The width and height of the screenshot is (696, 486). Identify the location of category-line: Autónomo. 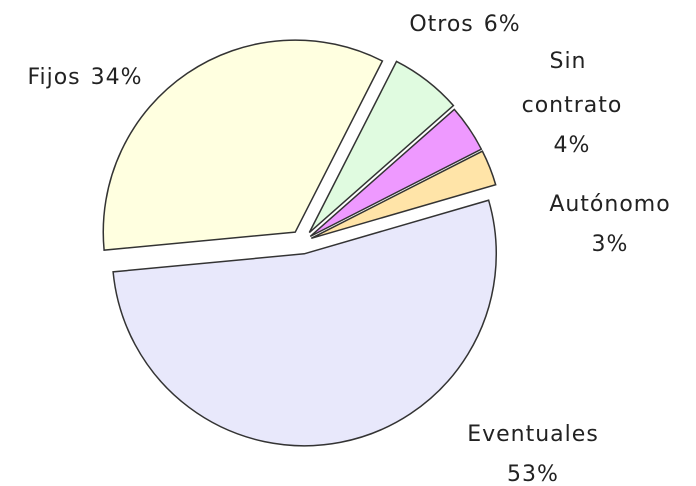
(609, 204).